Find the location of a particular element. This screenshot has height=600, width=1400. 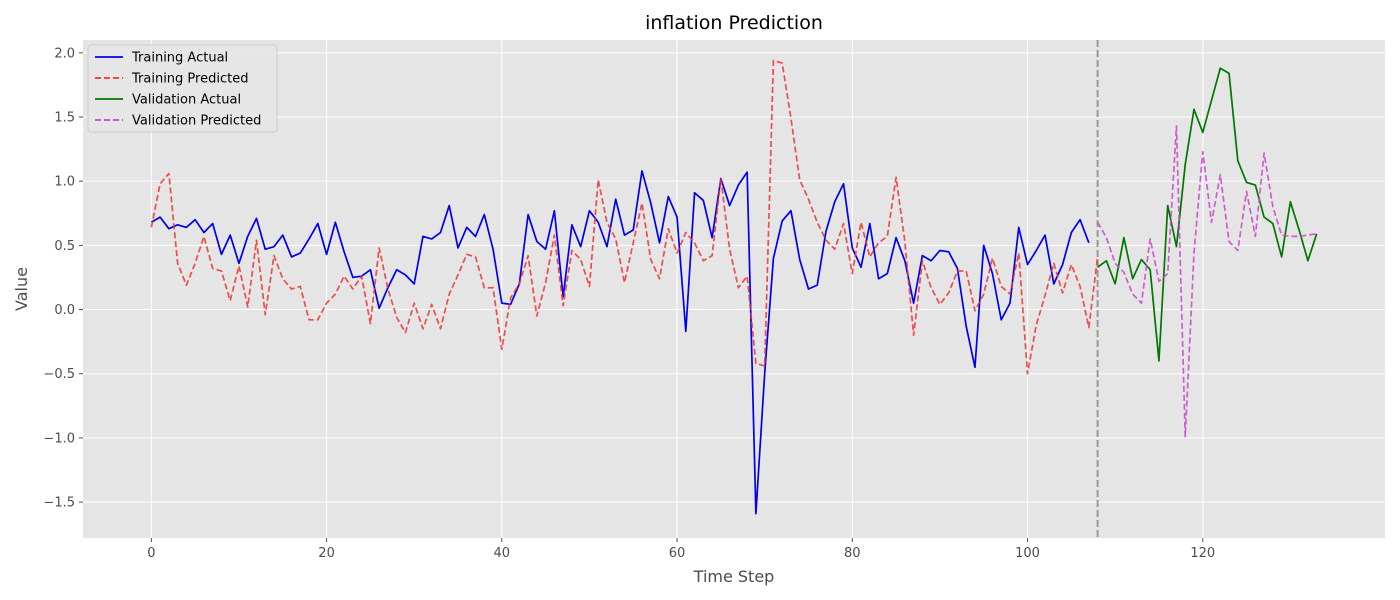

y-axis-label: Value is located at coordinates (21, 289).